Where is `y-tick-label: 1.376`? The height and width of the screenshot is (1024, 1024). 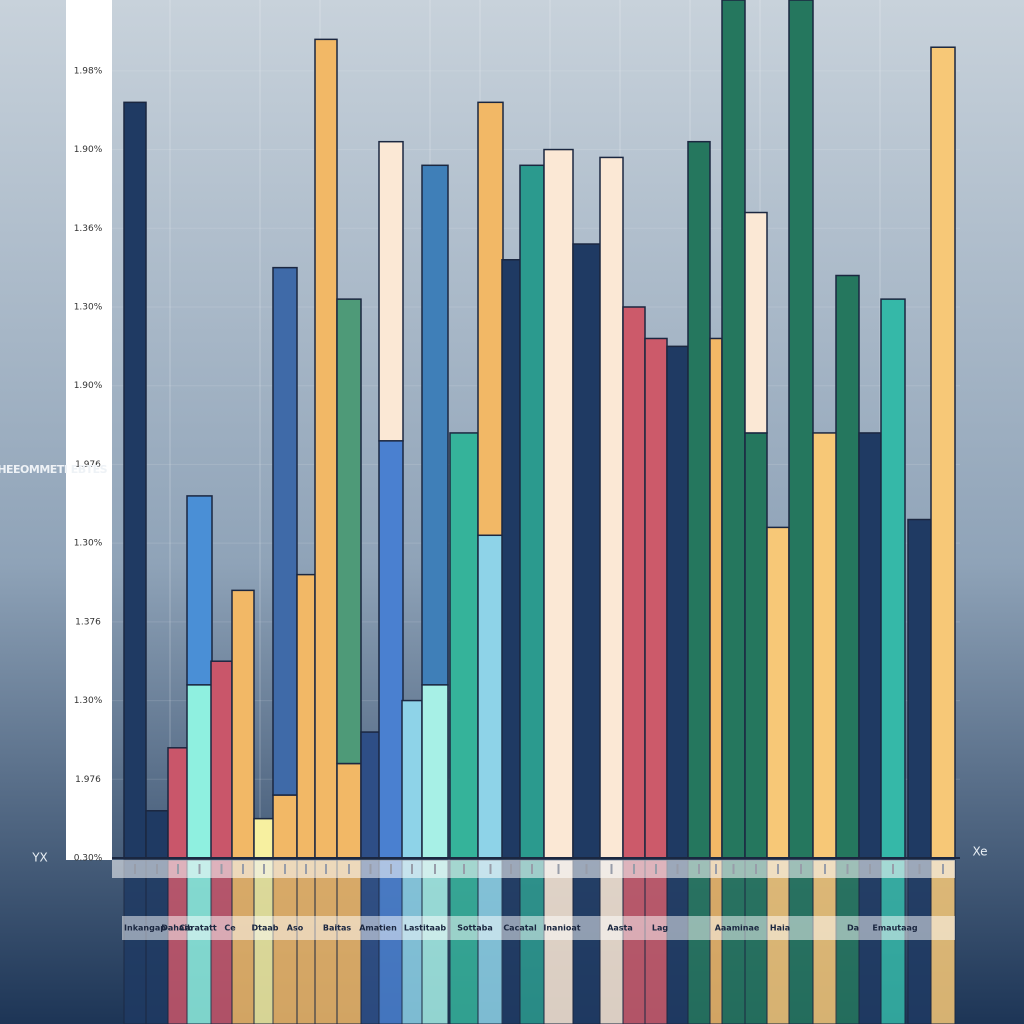
y-tick-label: 1.376 is located at coordinates (88, 622).